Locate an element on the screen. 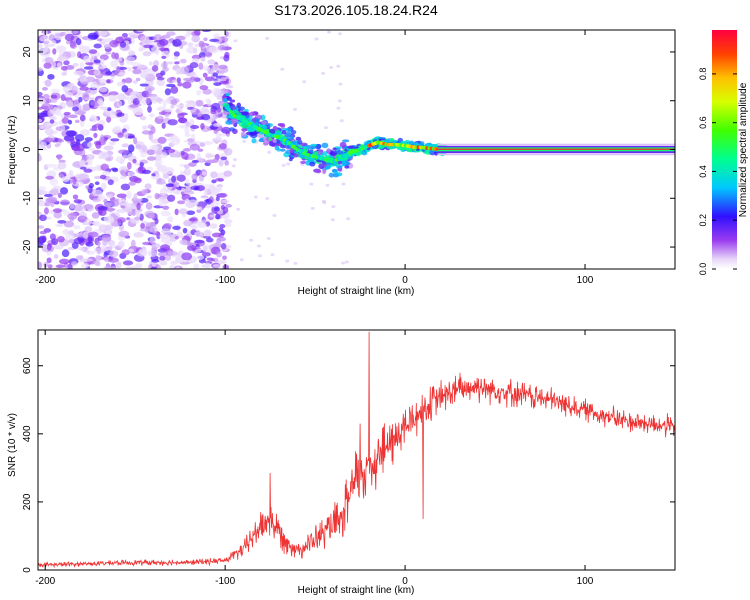 This screenshot has height=600, width=750. chart-title: S173.2026.105.18.24.R24 is located at coordinates (356, 10).